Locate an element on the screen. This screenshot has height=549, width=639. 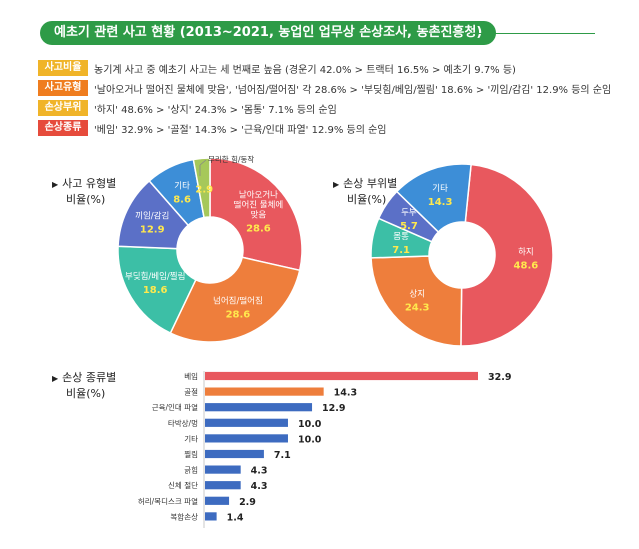
slice-label: 두부 is located at coordinates (409, 213).